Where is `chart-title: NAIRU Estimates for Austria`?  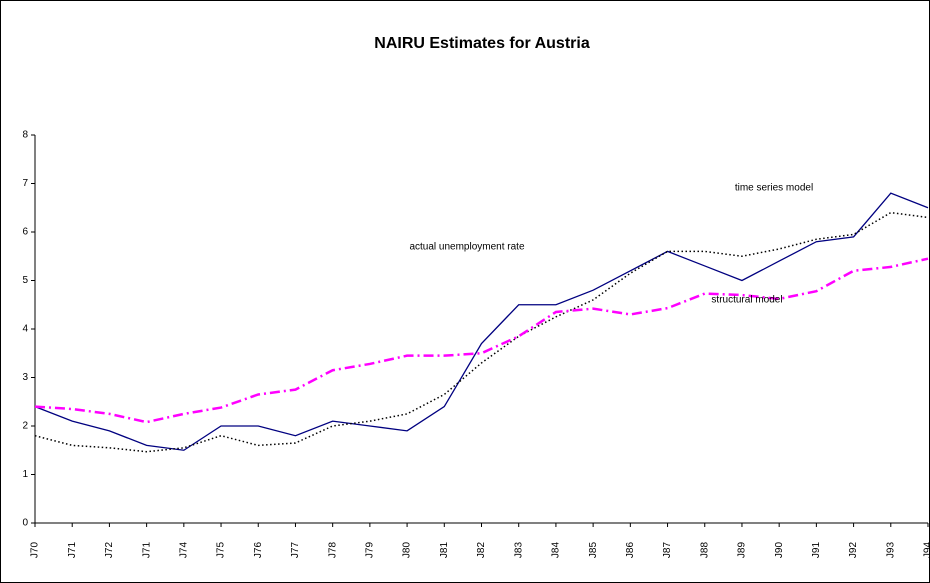 chart-title: NAIRU Estimates for Austria is located at coordinates (482, 43).